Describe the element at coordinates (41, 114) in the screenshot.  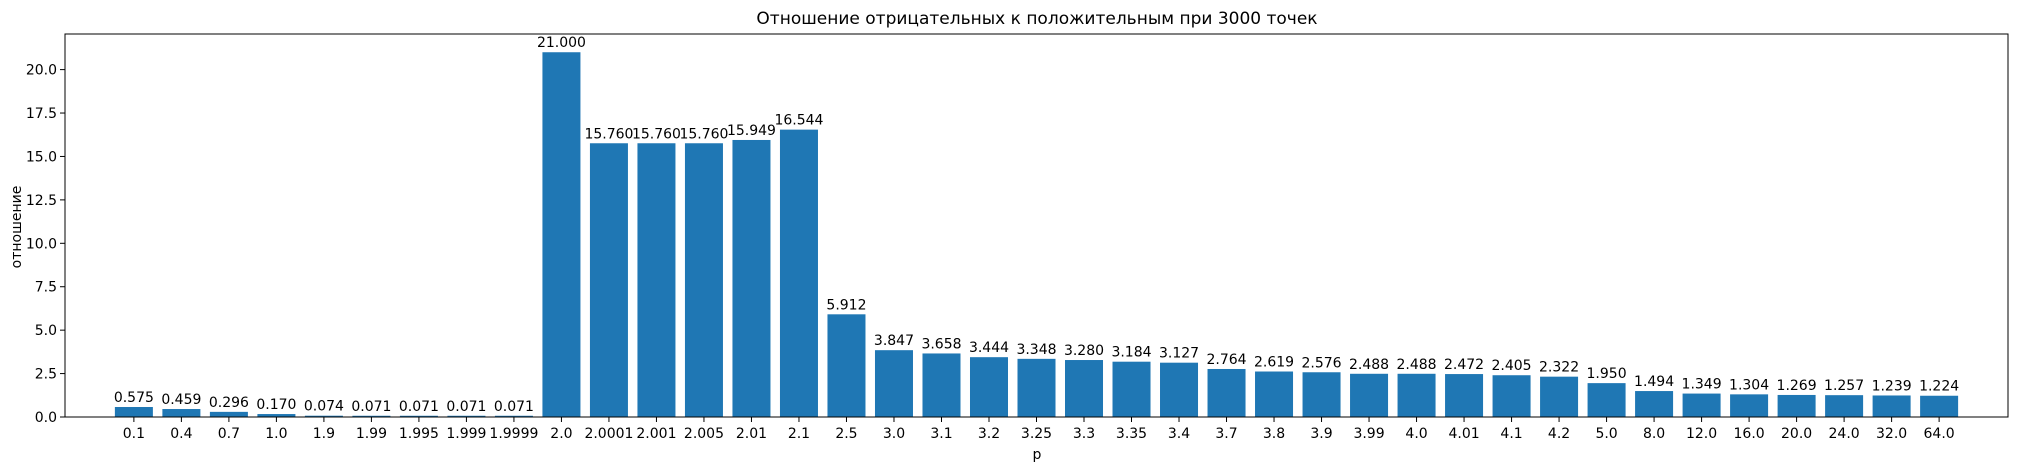
I see `y-tick-label: 17.5` at that location.